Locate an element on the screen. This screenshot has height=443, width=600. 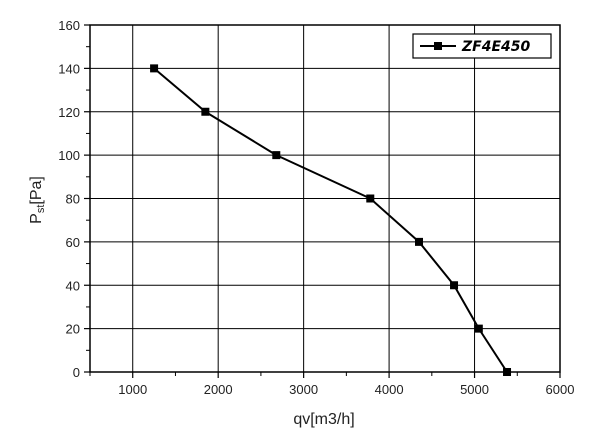
legend: ZF4E450 is located at coordinates (482, 46).